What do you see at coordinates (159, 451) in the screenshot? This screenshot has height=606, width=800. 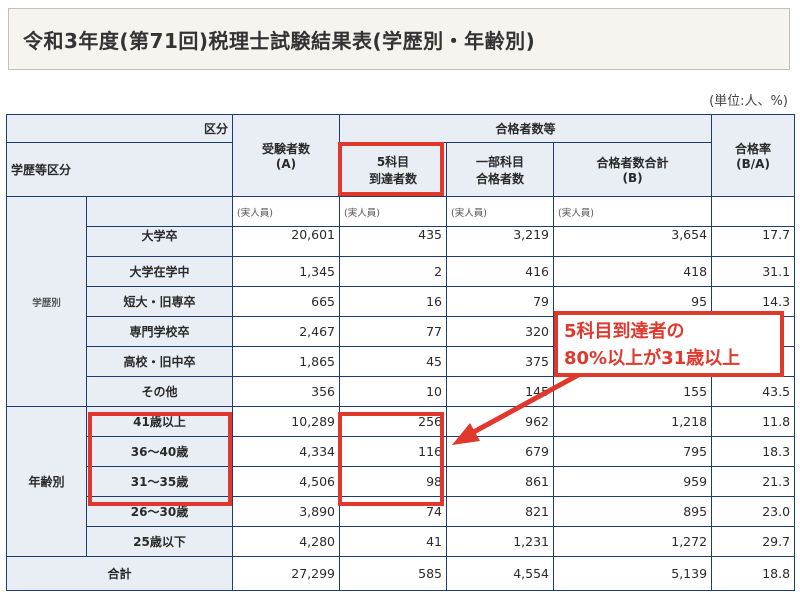 I see `row-label: 36〜40歳` at bounding box center [159, 451].